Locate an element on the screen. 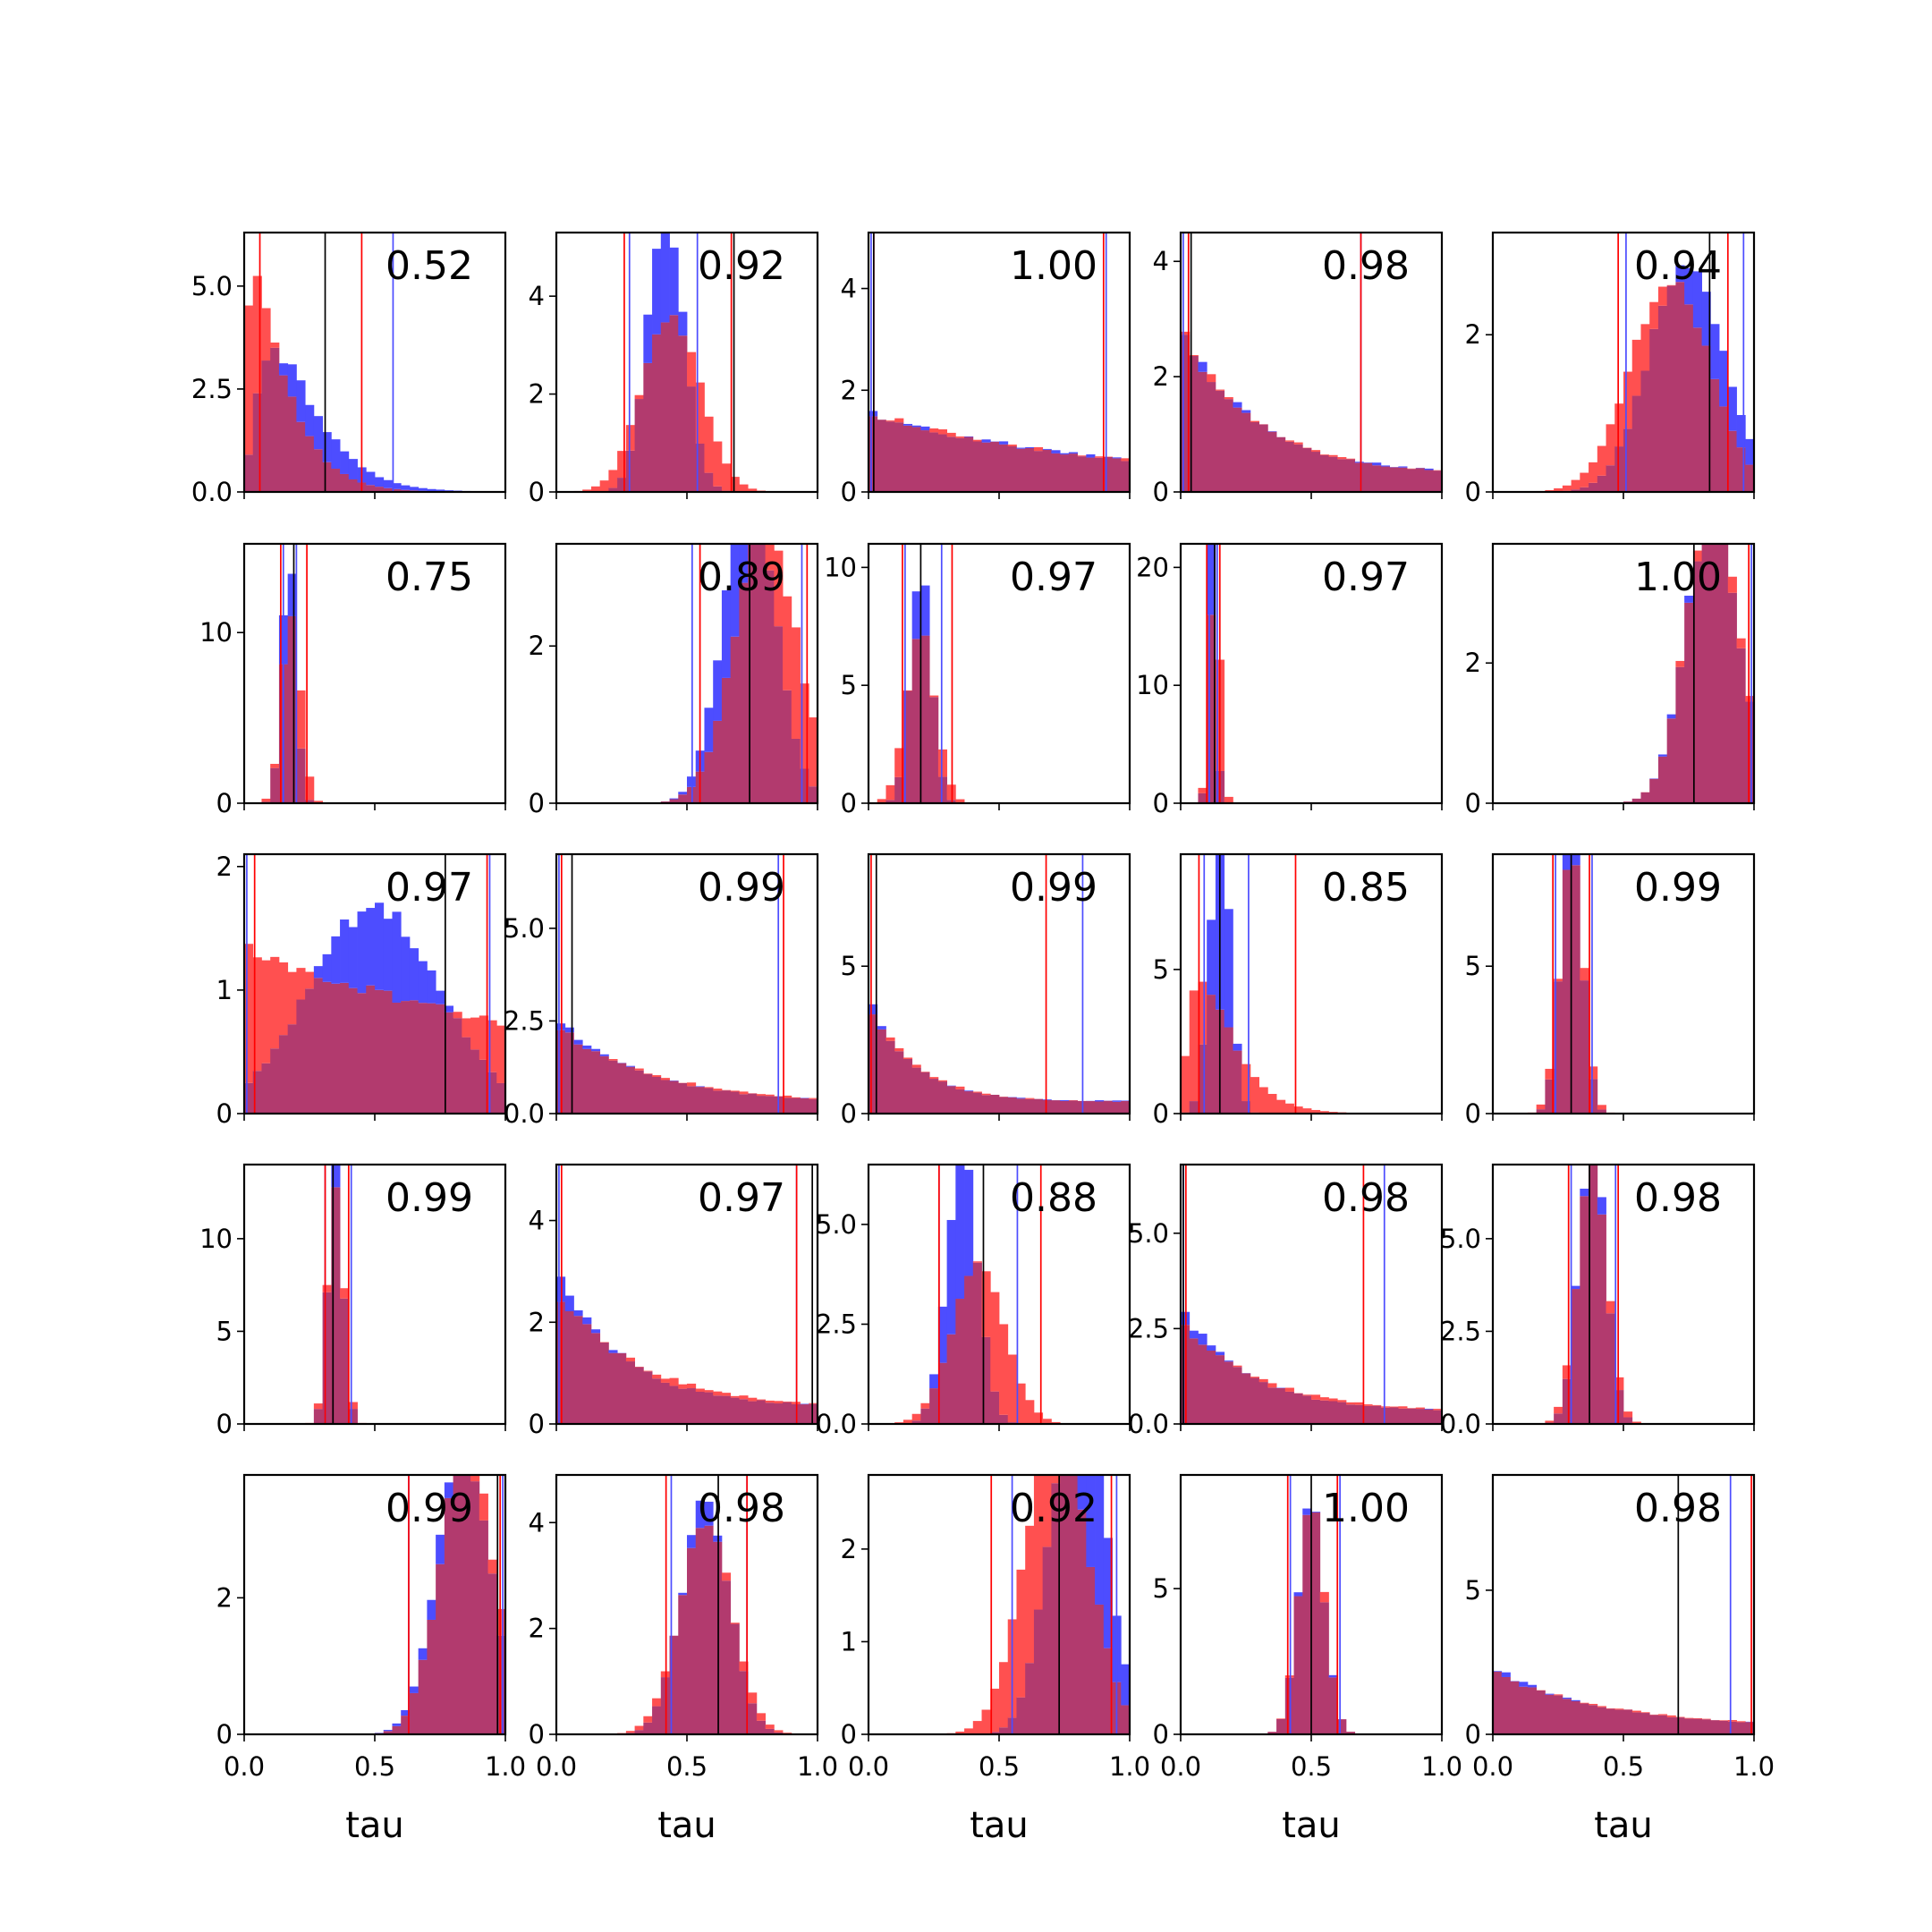 This screenshot has height=1932, width=1932. histogram-panel: 0 2 4 1.00 is located at coordinates (986, 369).